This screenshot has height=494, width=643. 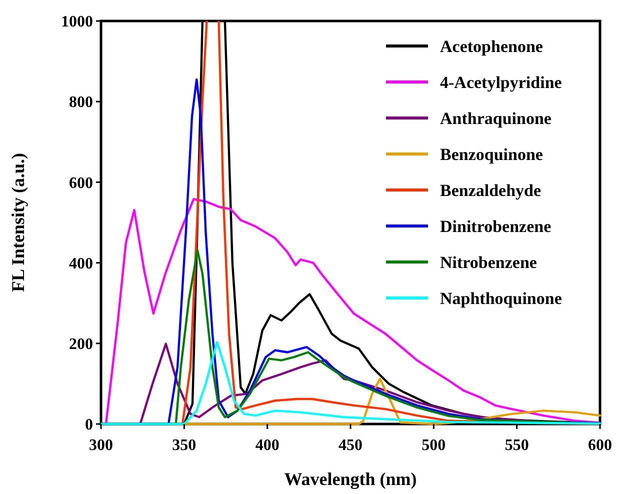 What do you see at coordinates (501, 82) in the screenshot?
I see `legend-label: 4-Acetylpyridine` at bounding box center [501, 82].